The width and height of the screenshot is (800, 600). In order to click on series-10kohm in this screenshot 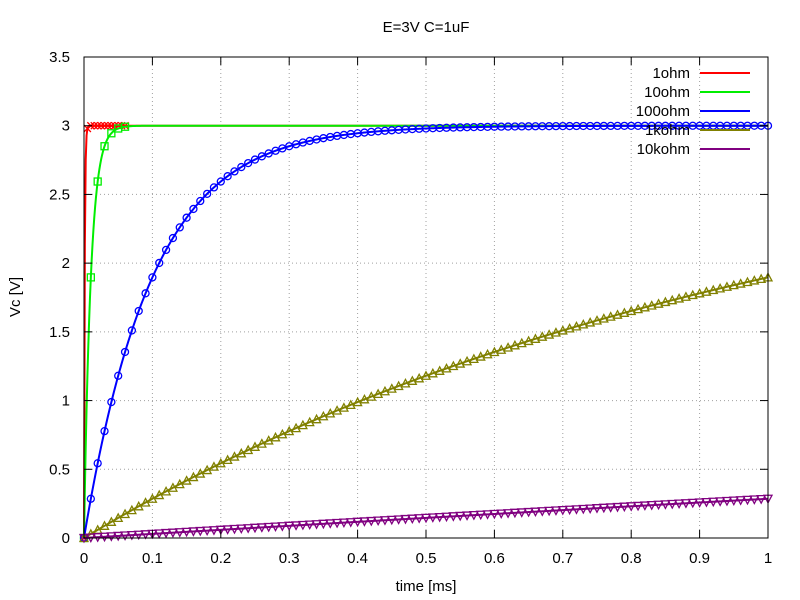, I will do `click(426, 519)`.